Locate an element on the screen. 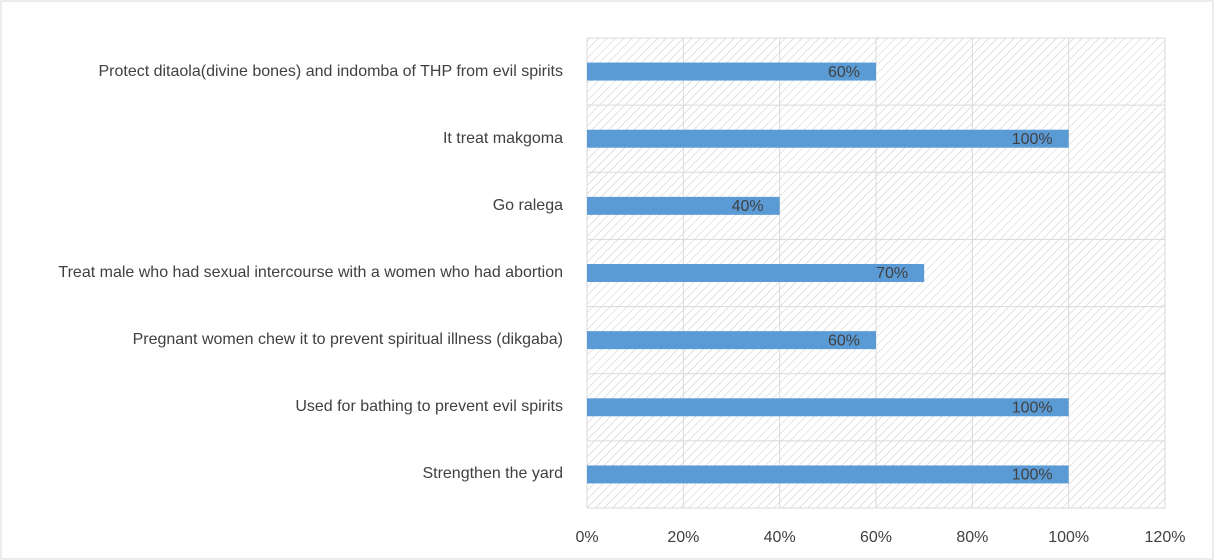 This screenshot has width=1215, height=560. y-tick-label: Used for bathing to prevent evil spirits is located at coordinates (429, 407).